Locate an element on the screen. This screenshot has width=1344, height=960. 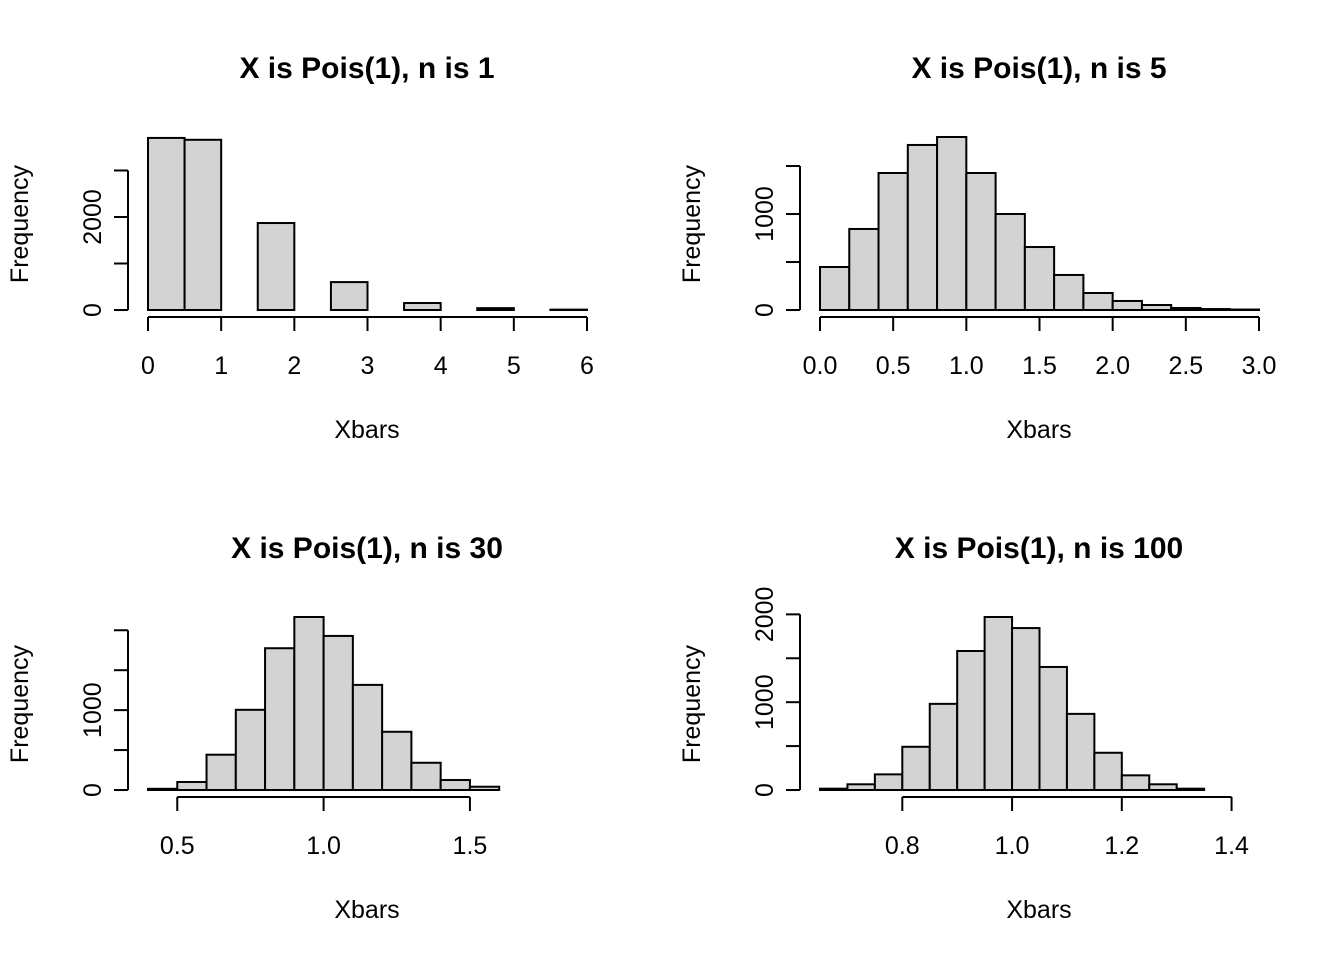
x-tick-label: 6 is located at coordinates (587, 366).